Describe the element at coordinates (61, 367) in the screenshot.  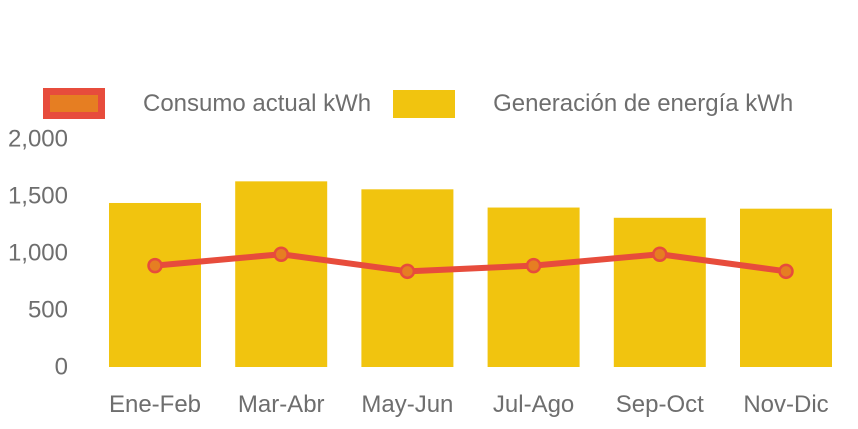
I see `y-axis-tick-label: 0` at that location.